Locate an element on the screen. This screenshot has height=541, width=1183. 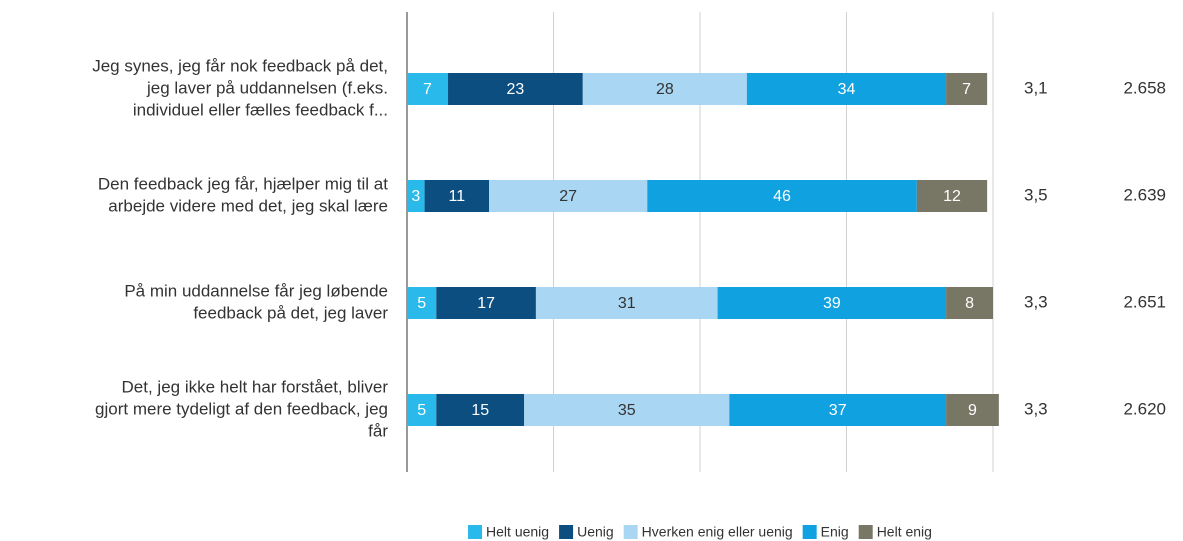
category-label: får is located at coordinates (378, 430).